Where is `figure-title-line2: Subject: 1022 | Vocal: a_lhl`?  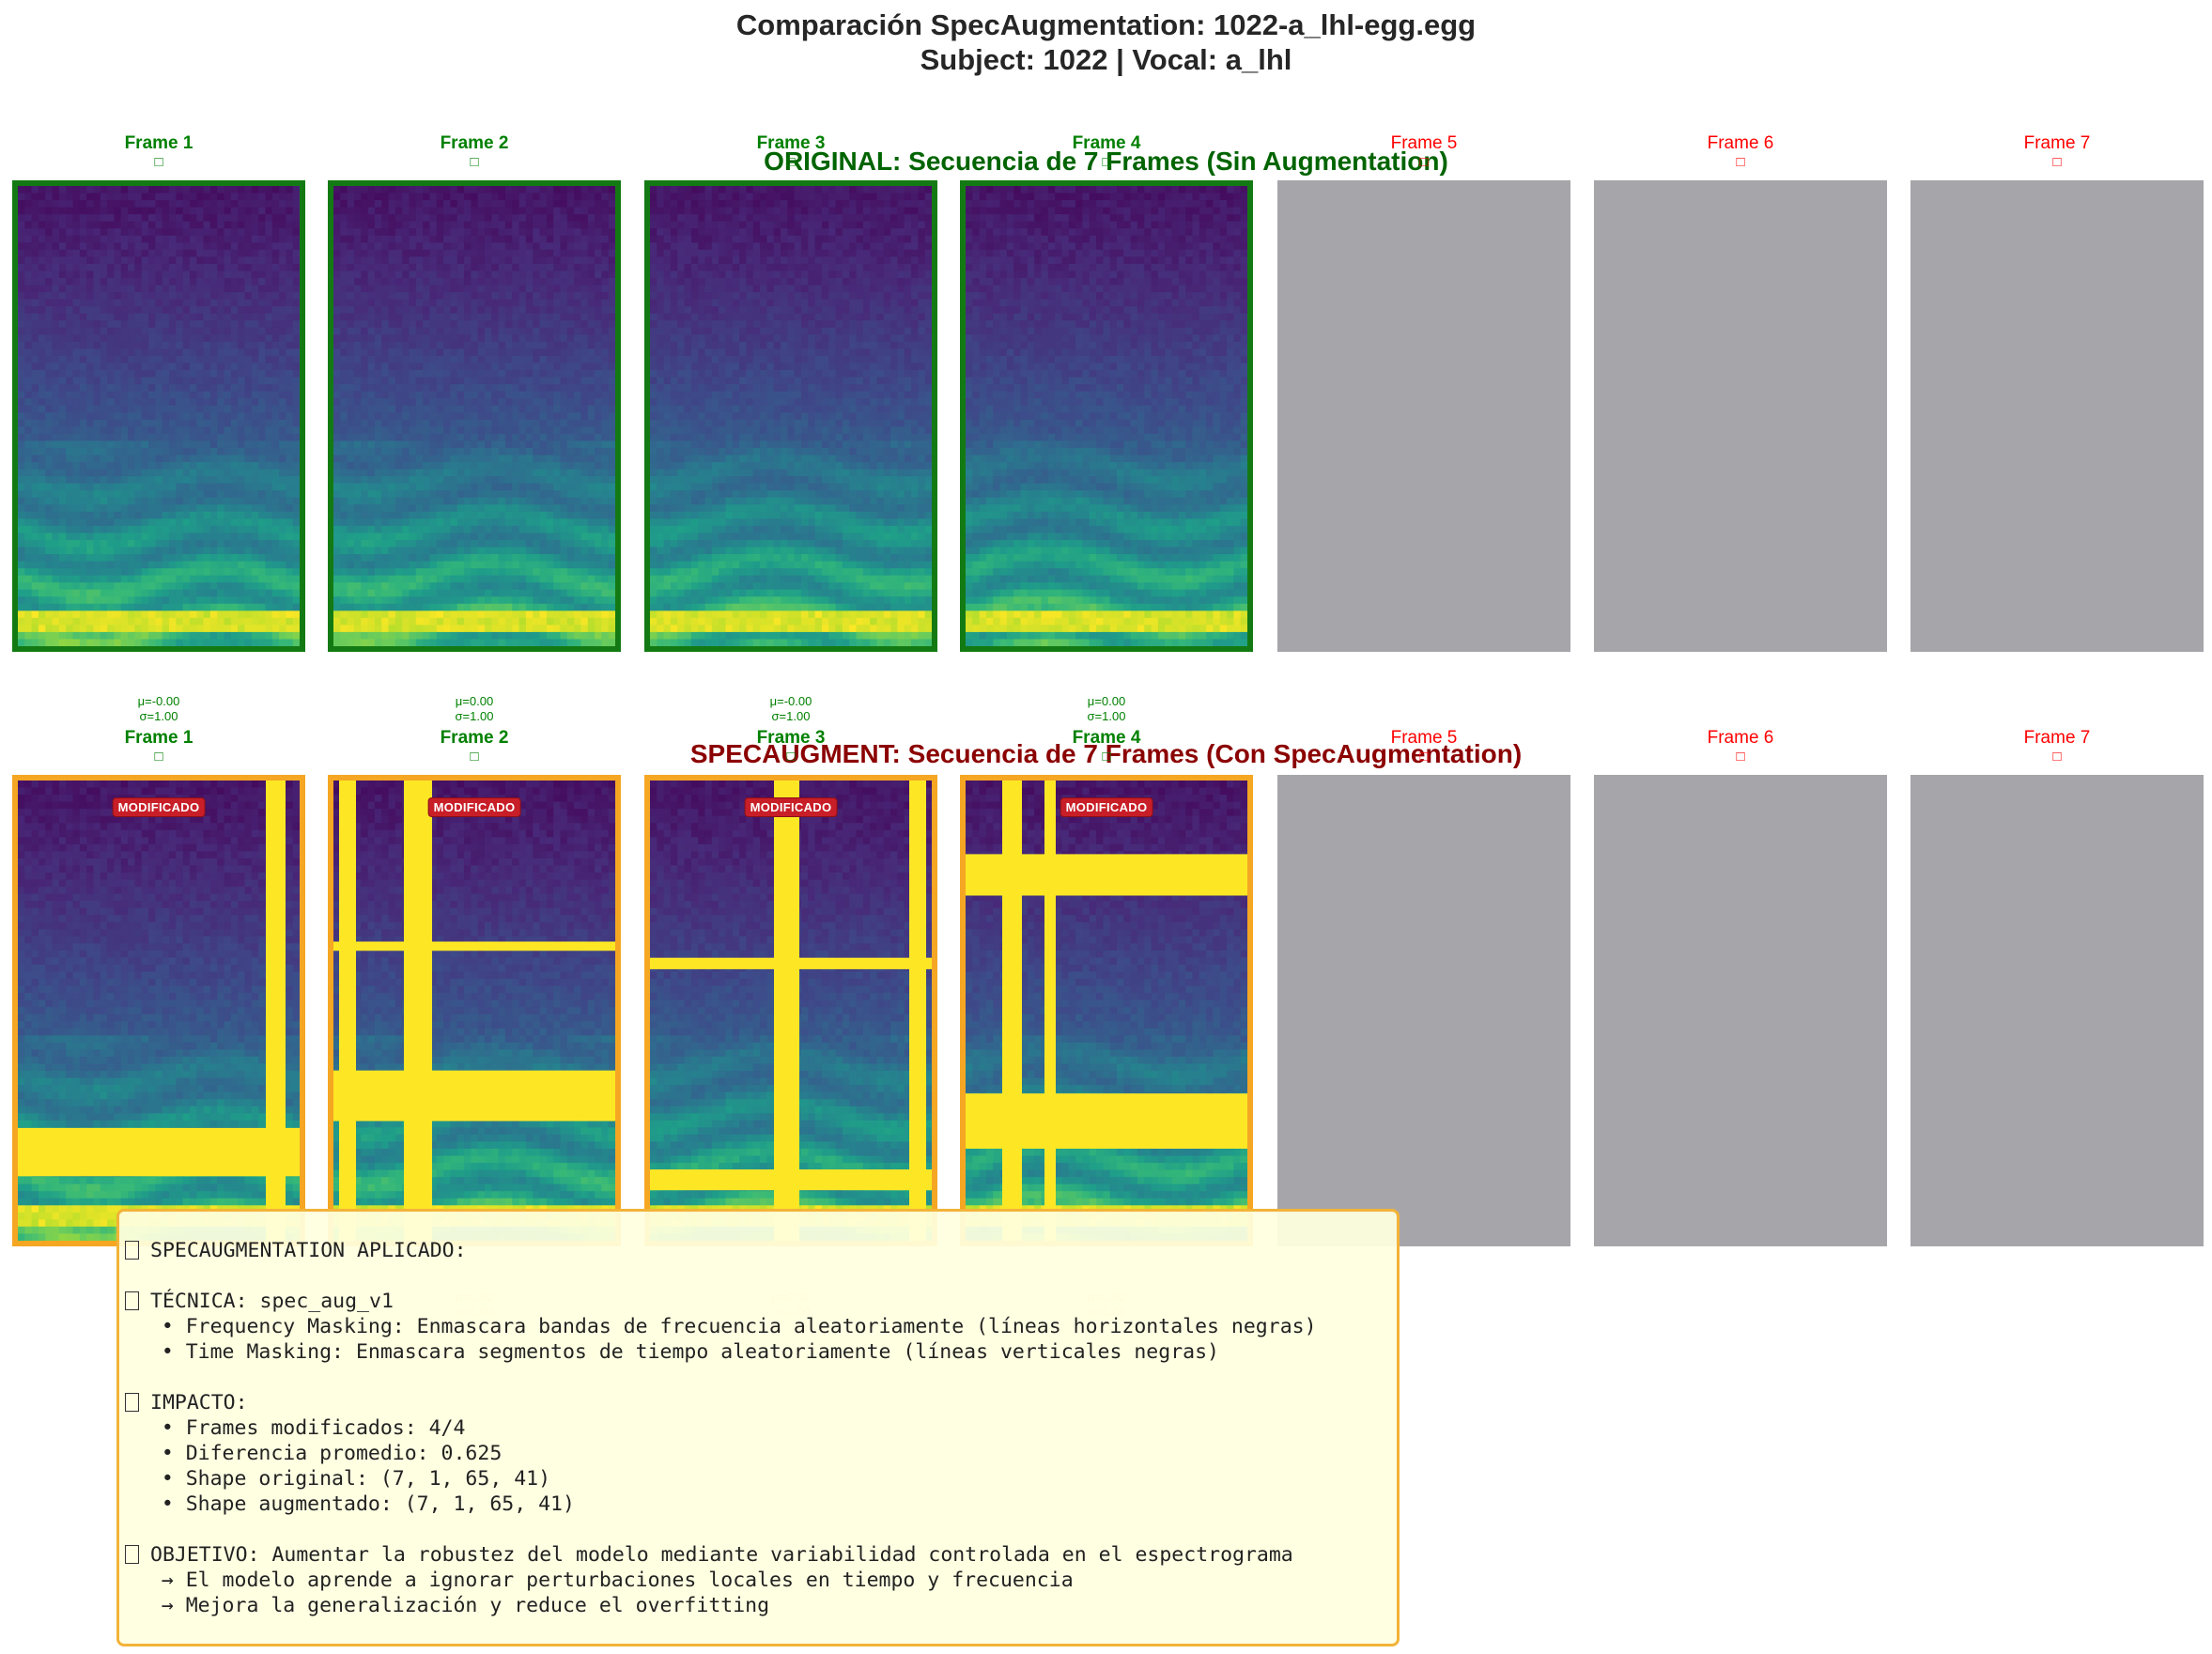 figure-title-line2: Subject: 1022 | Vocal: a_lhl is located at coordinates (1106, 59).